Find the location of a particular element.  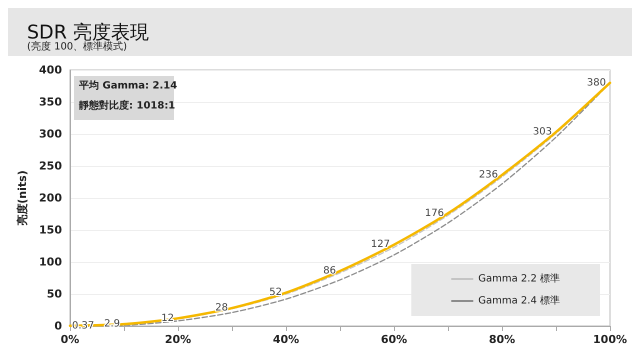

data-label: 303 is located at coordinates (542, 132).